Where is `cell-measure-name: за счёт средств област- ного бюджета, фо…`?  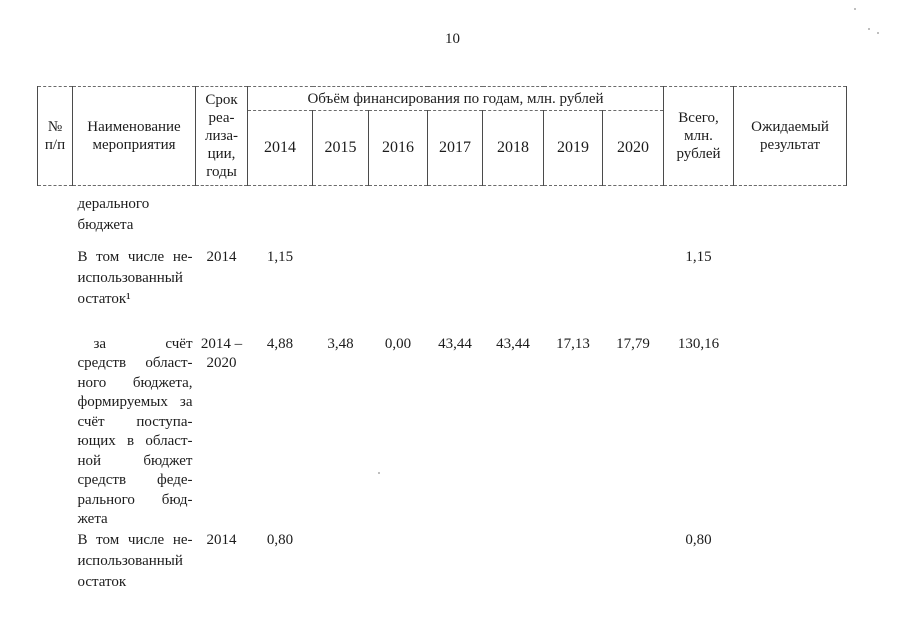
cell-measure-name: за счёт средств област- ного бюджета, фо… is located at coordinates (135, 431).